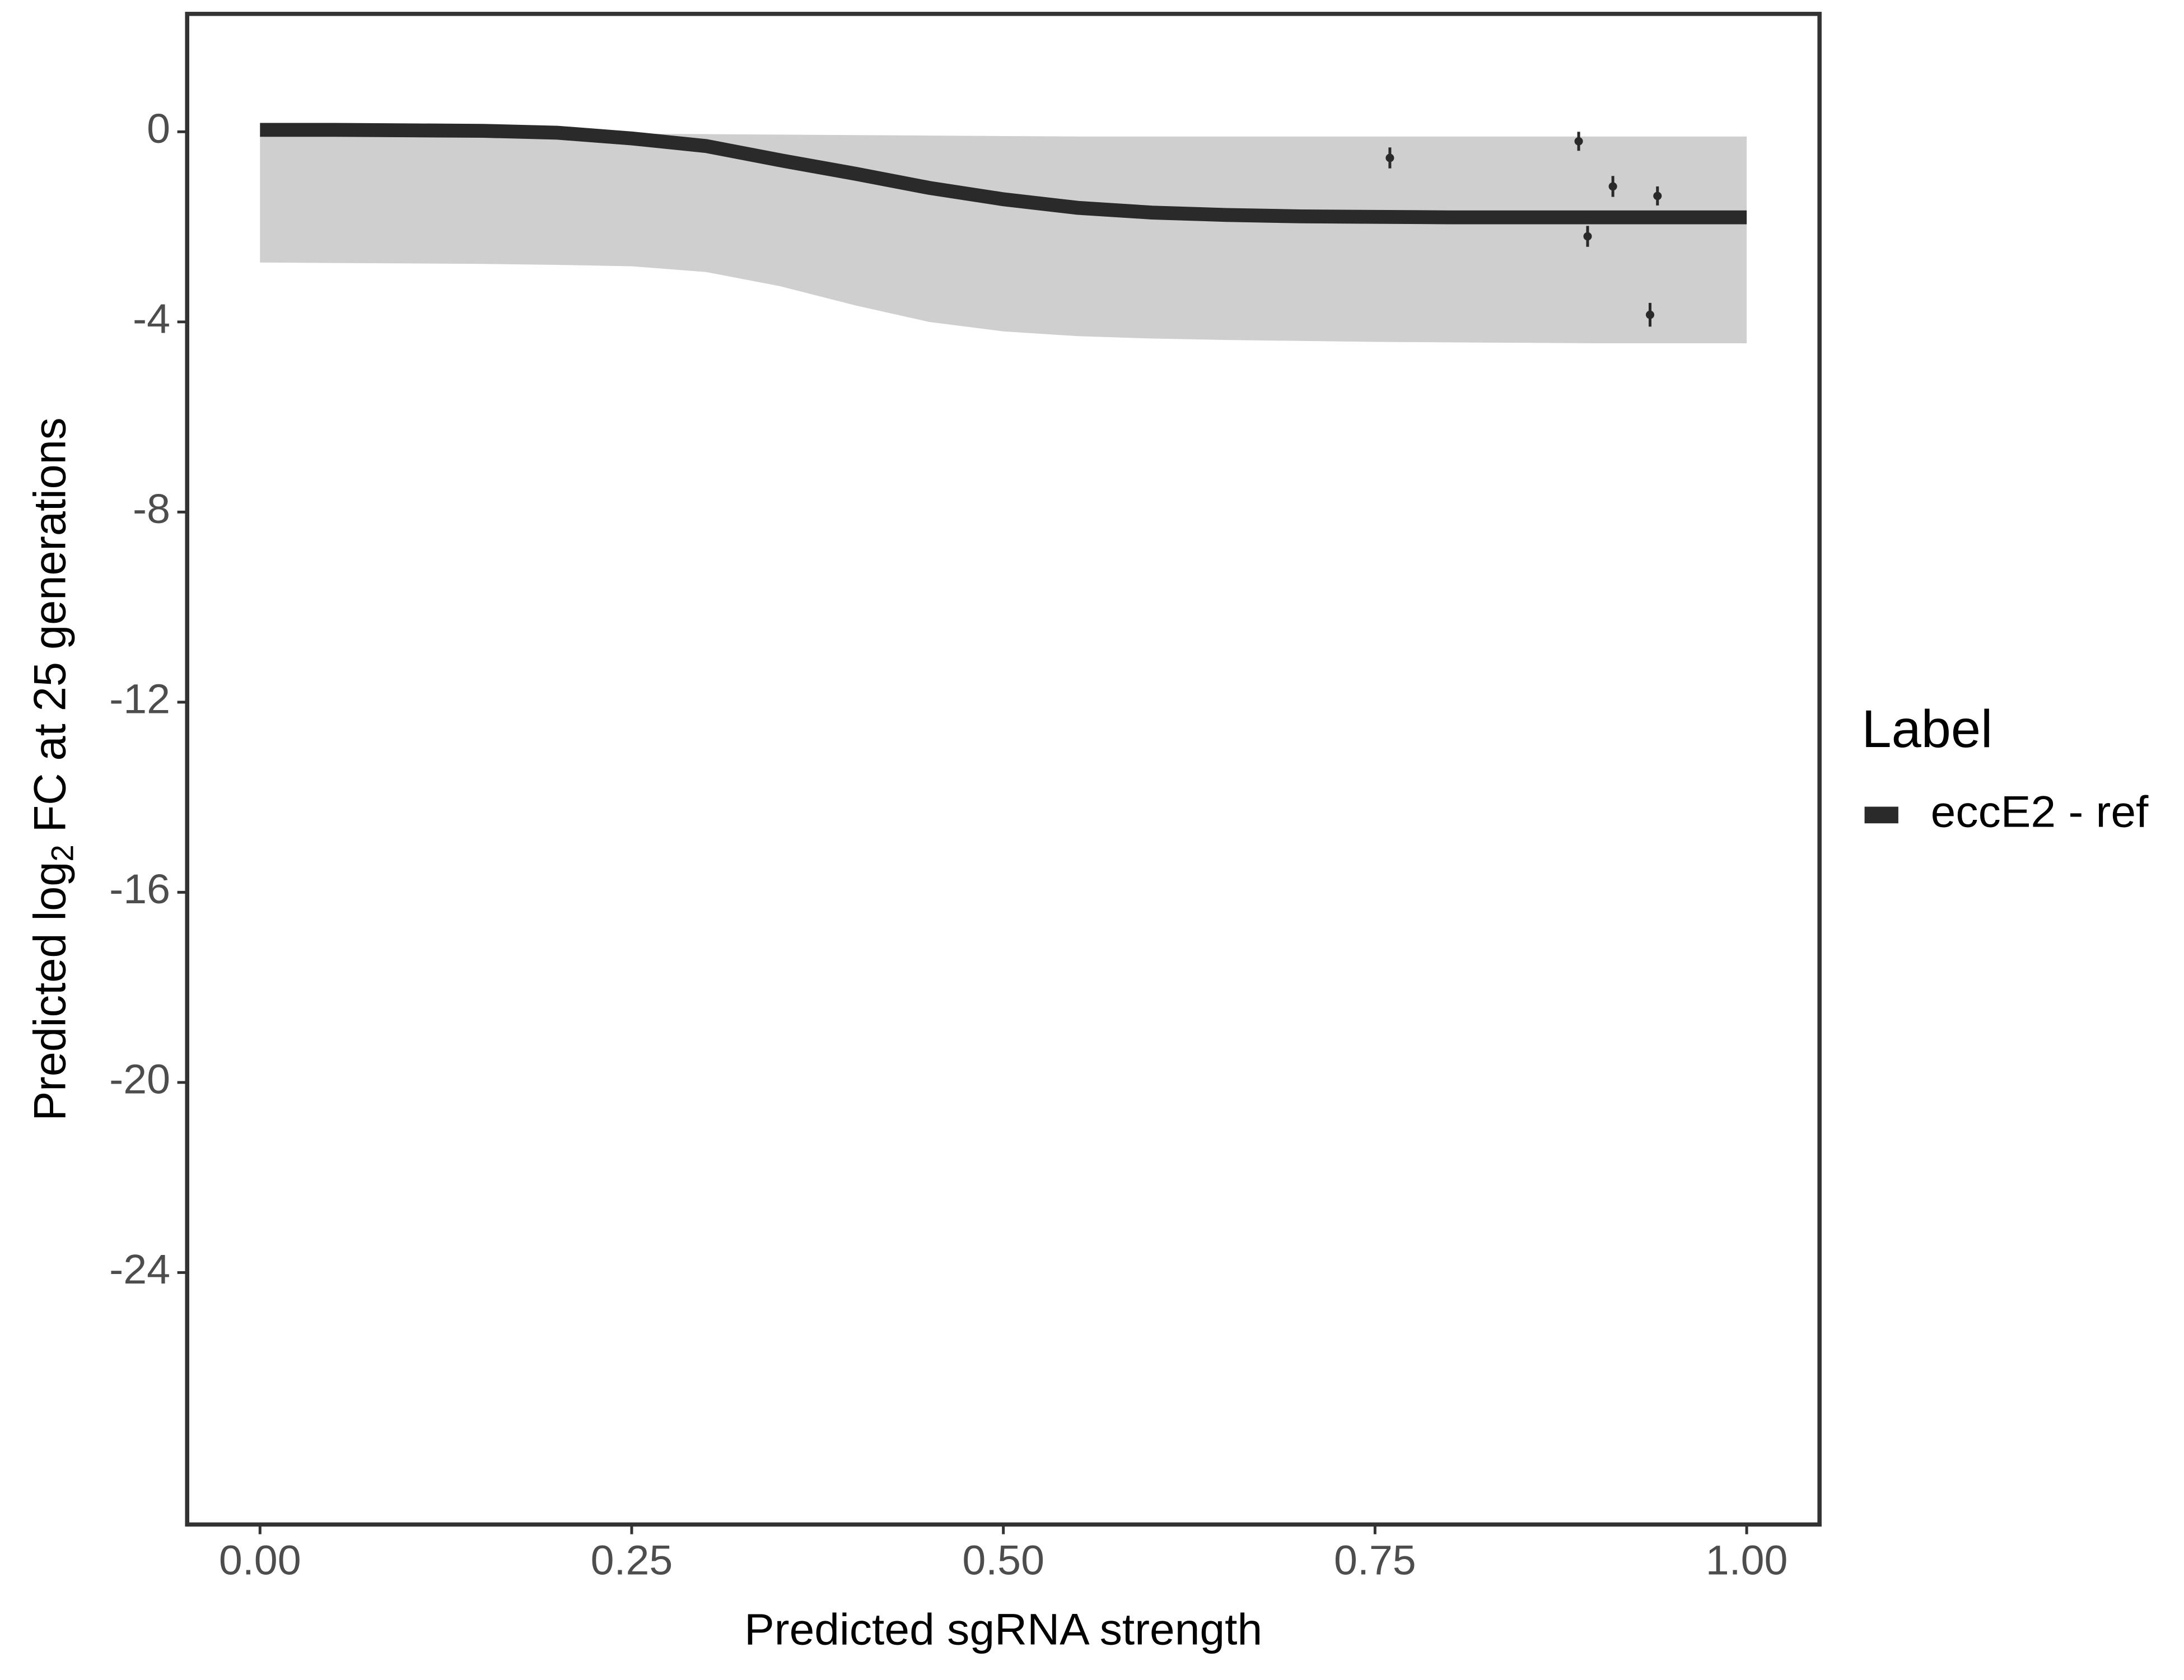 The width and height of the screenshot is (2184, 1680). Describe the element at coordinates (1003, 1560) in the screenshot. I see `x-tick-label: 0.50` at that location.